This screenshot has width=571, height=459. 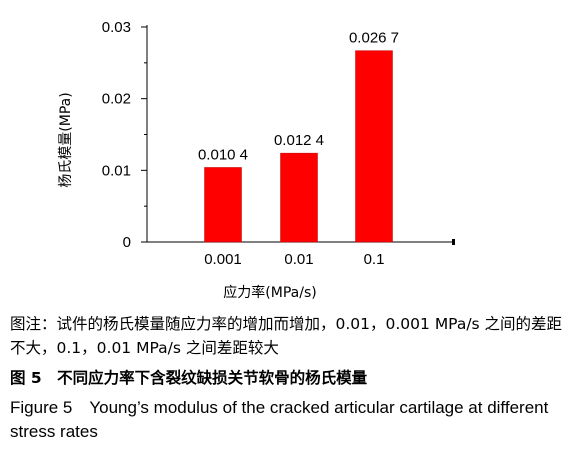 What do you see at coordinates (223, 259) in the screenshot?
I see `x-tick-label-0.001: 0.001` at bounding box center [223, 259].